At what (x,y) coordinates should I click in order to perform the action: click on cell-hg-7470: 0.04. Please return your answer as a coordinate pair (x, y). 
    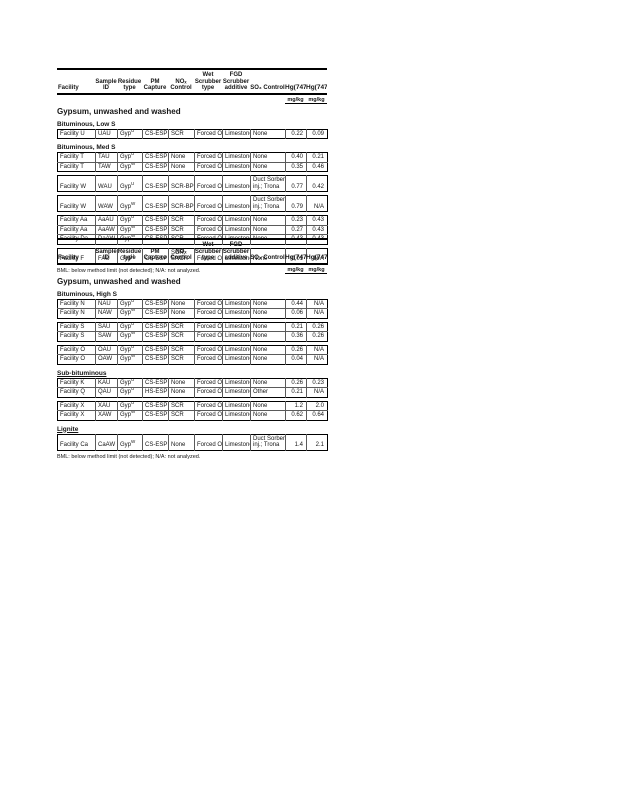
    Looking at the image, I should click on (296, 359).